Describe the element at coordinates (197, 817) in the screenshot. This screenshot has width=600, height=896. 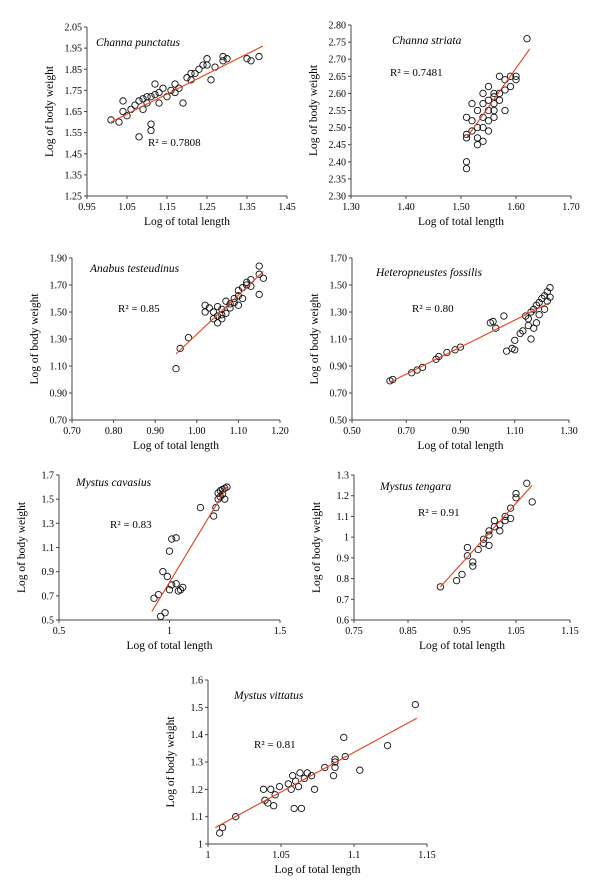
I see `y-tick-label: 1.1` at that location.